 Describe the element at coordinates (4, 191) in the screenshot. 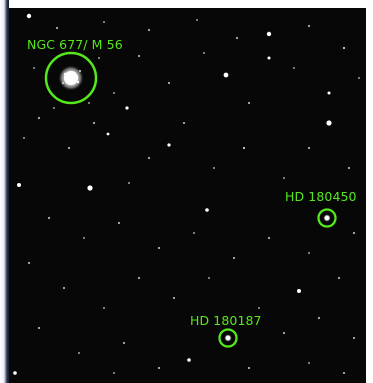

I see `left-border-strip` at that location.